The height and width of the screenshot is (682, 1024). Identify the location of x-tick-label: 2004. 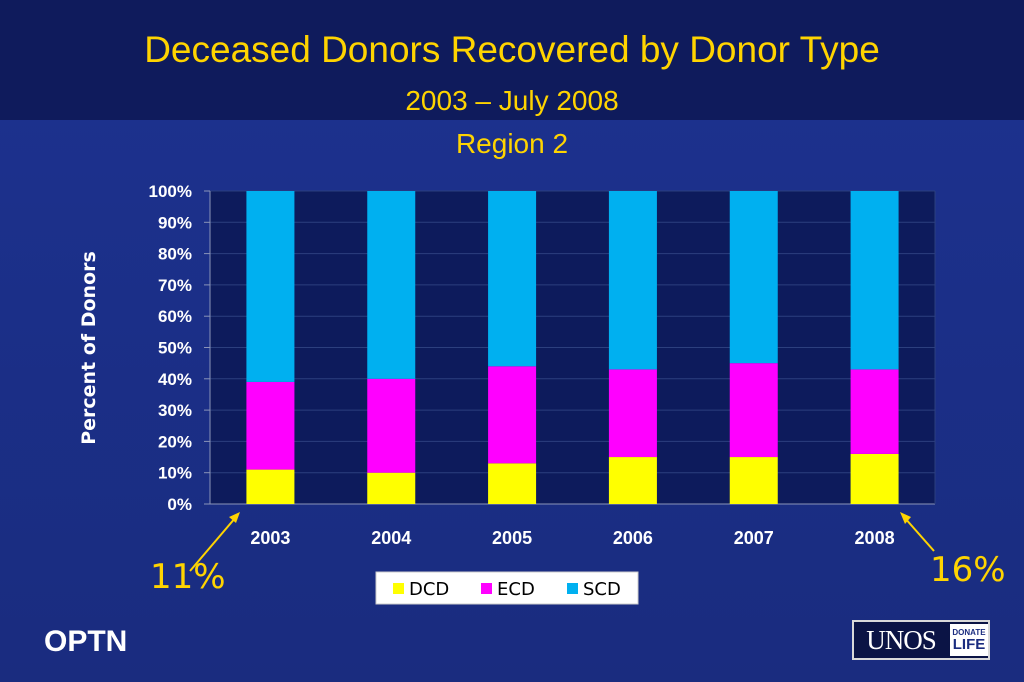
(391, 538).